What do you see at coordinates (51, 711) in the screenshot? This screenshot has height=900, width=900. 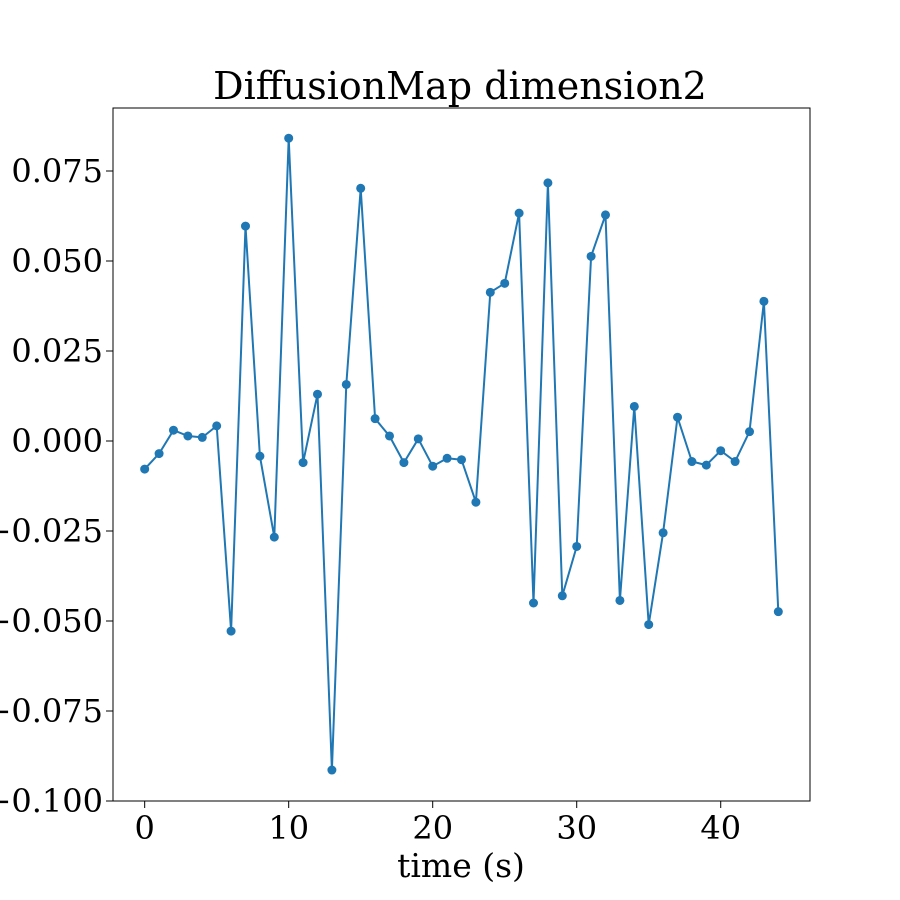 I see `y-tick-label: −0.075` at bounding box center [51, 711].